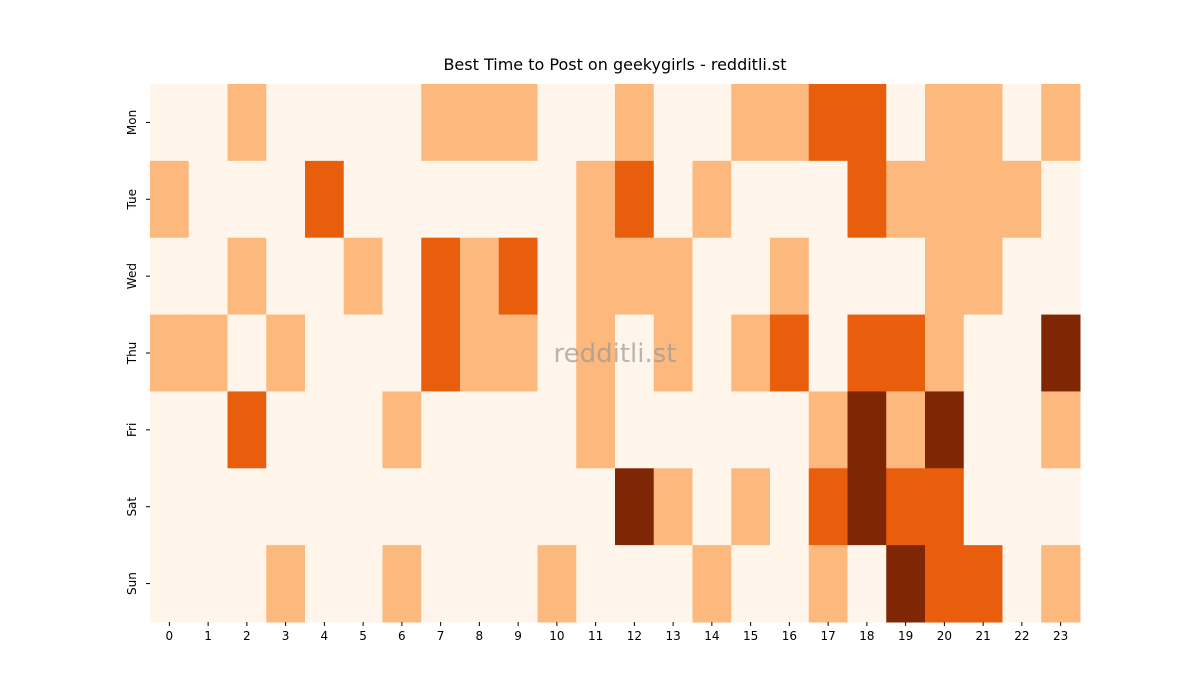  I want to click on watermark: redditli.st, so click(615, 354).